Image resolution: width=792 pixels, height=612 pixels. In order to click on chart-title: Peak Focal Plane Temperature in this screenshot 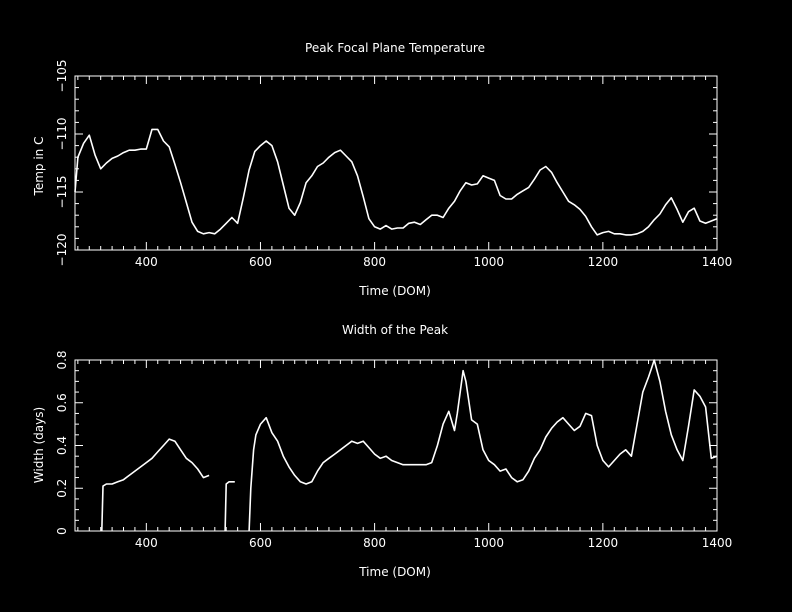, I will do `click(395, 48)`.